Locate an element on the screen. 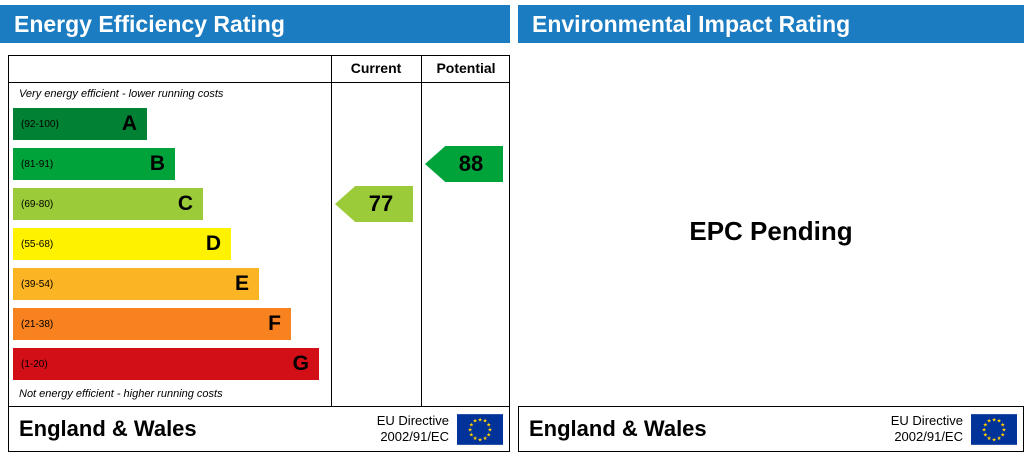 The width and height of the screenshot is (1024, 457). current-rating-value: 77 is located at coordinates (381, 203).